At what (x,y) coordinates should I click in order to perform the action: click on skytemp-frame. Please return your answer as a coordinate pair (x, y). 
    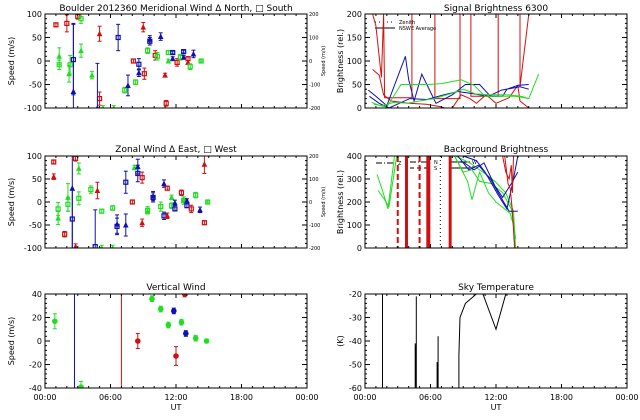
    Looking at the image, I should click on (496, 341).